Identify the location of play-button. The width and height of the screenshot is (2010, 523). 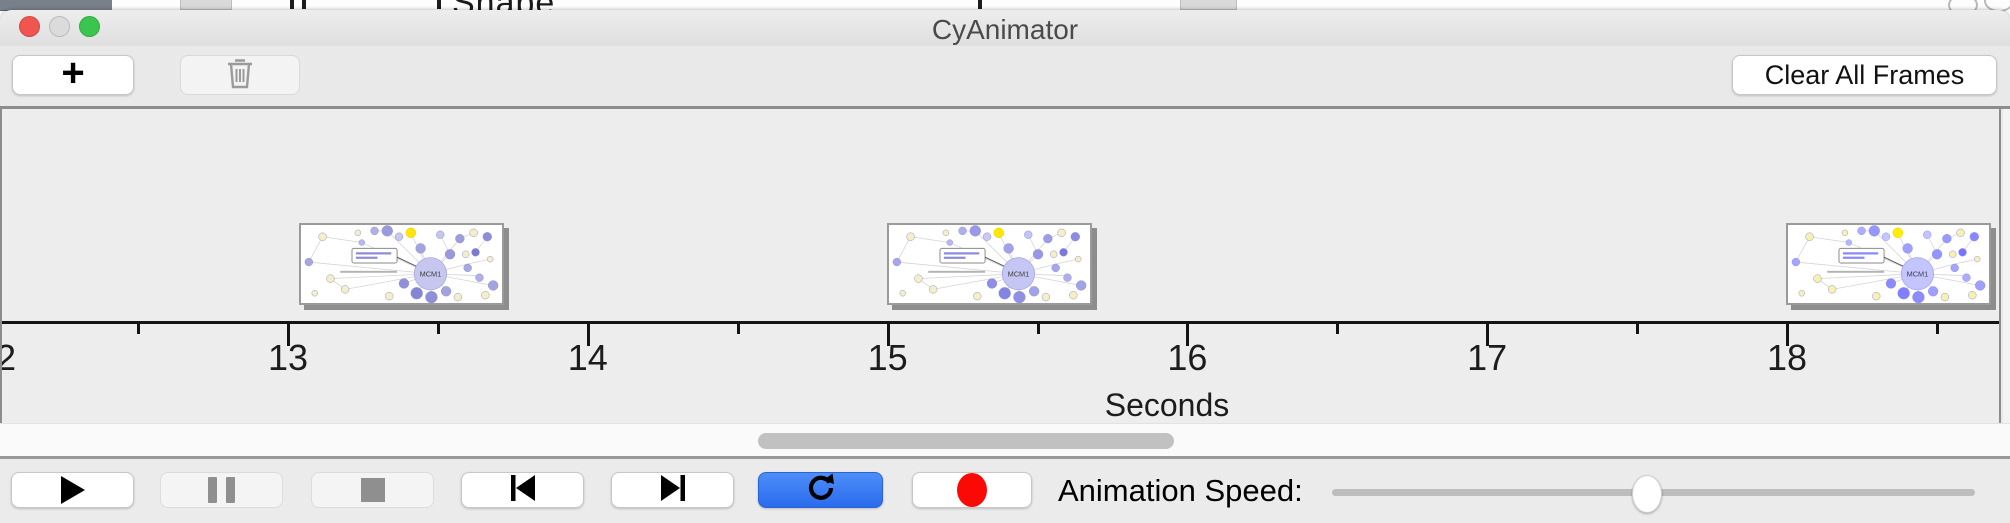
(72, 490).